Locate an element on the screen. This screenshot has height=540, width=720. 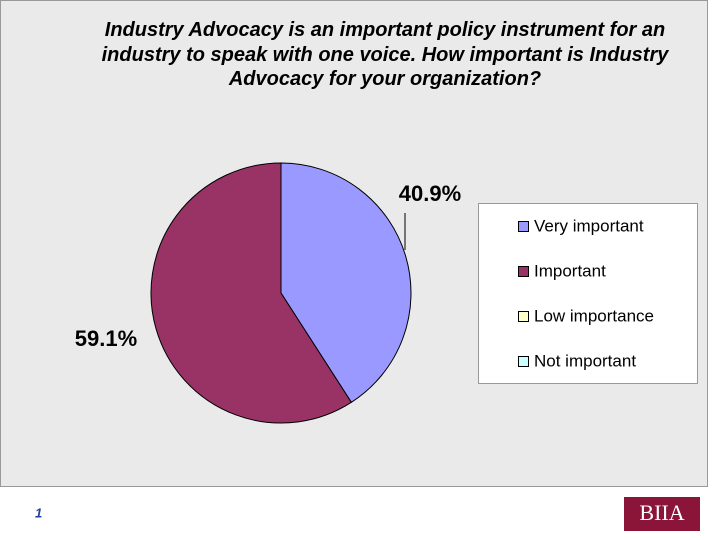
page-number: 1 is located at coordinates (38, 512).